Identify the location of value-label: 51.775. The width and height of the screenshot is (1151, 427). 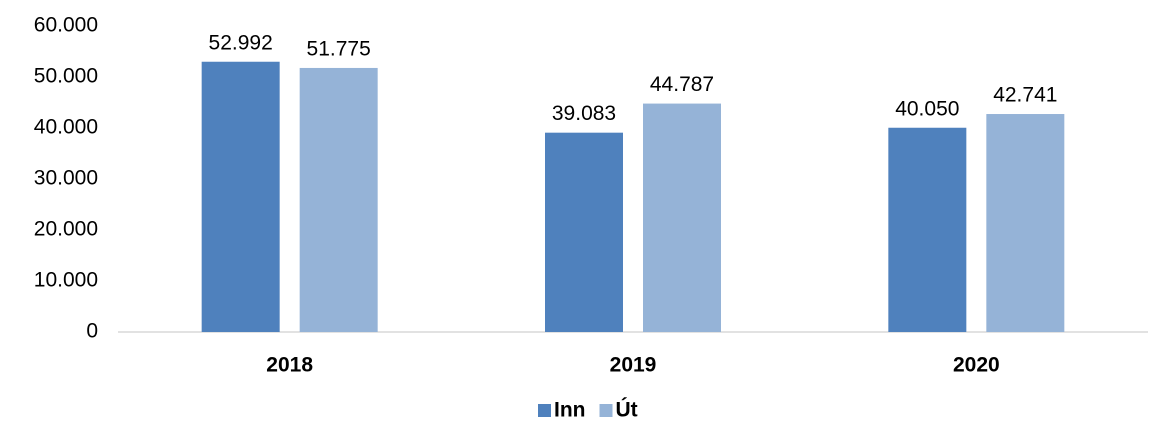
(339, 48).